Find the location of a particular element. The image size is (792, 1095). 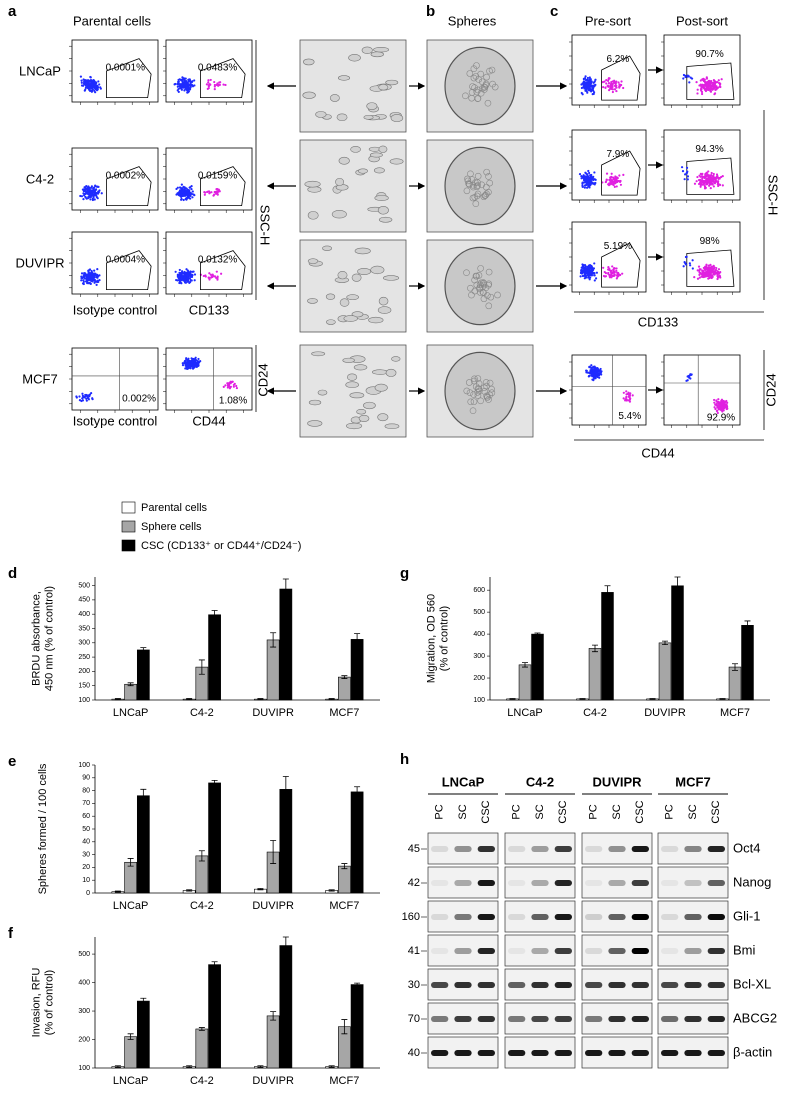

axis-label: SSC-H is located at coordinates (265, 225).